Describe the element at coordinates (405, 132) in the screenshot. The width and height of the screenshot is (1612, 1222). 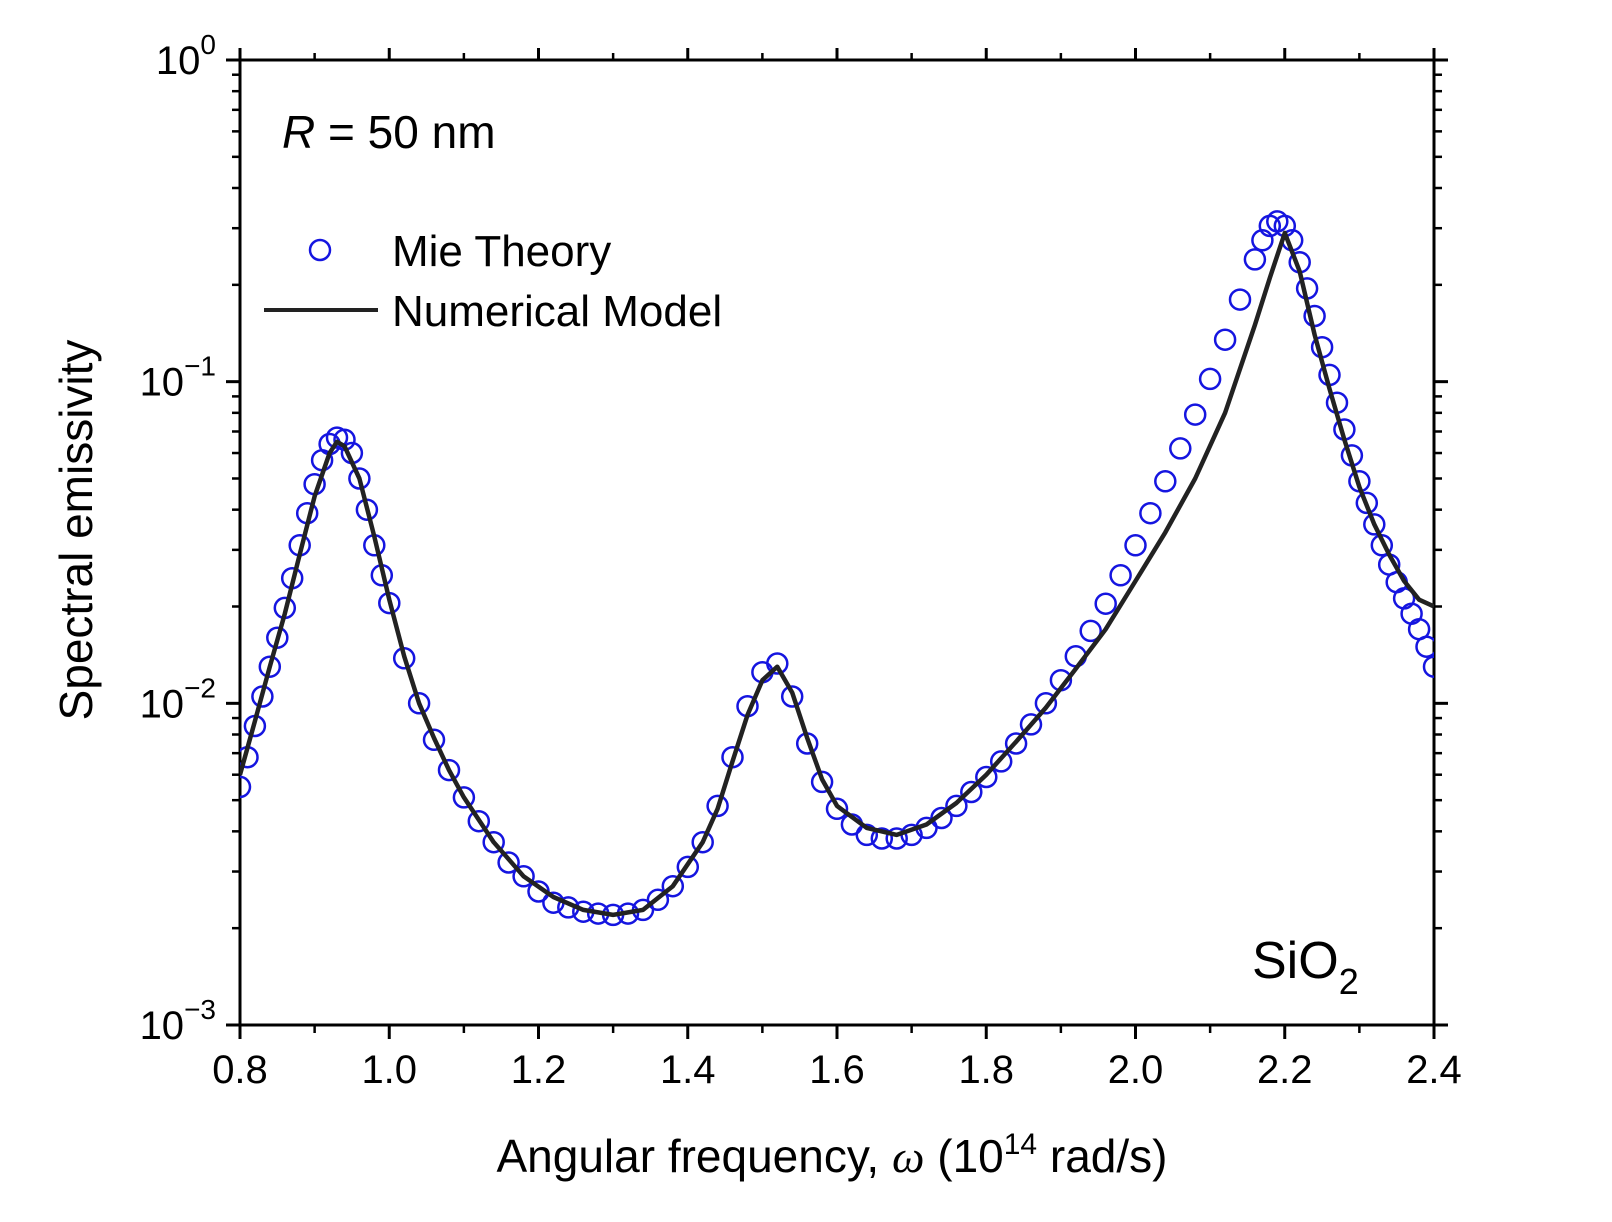
I see `radius-value: = 50 nm` at that location.